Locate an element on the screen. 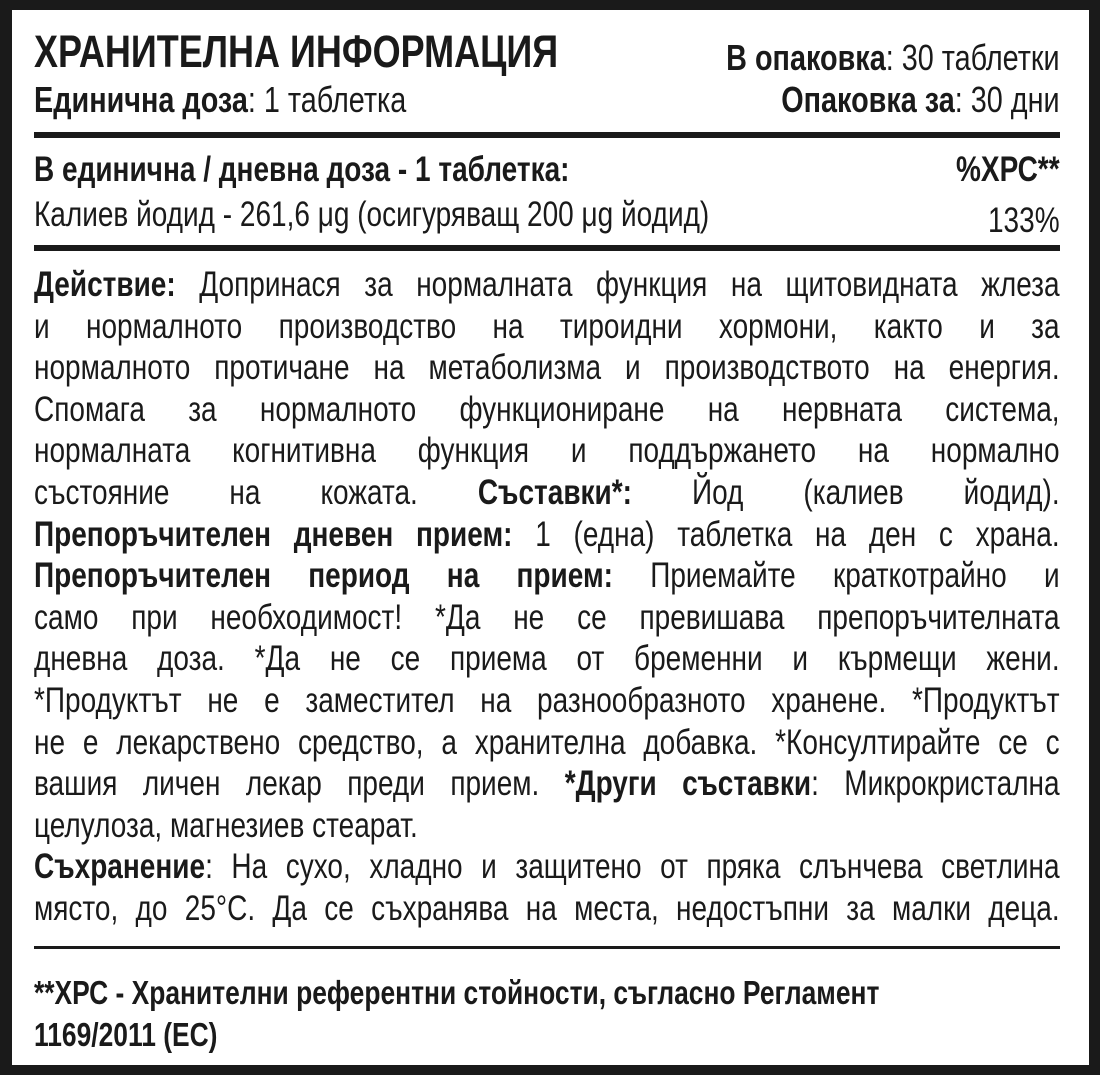  body-bold-label: *Други съставки is located at coordinates (688, 784).